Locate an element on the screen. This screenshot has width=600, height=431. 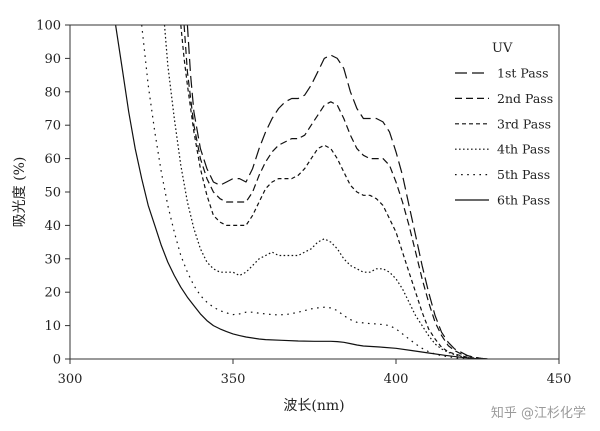
y-tick-label: 0 is located at coordinates (57, 360).